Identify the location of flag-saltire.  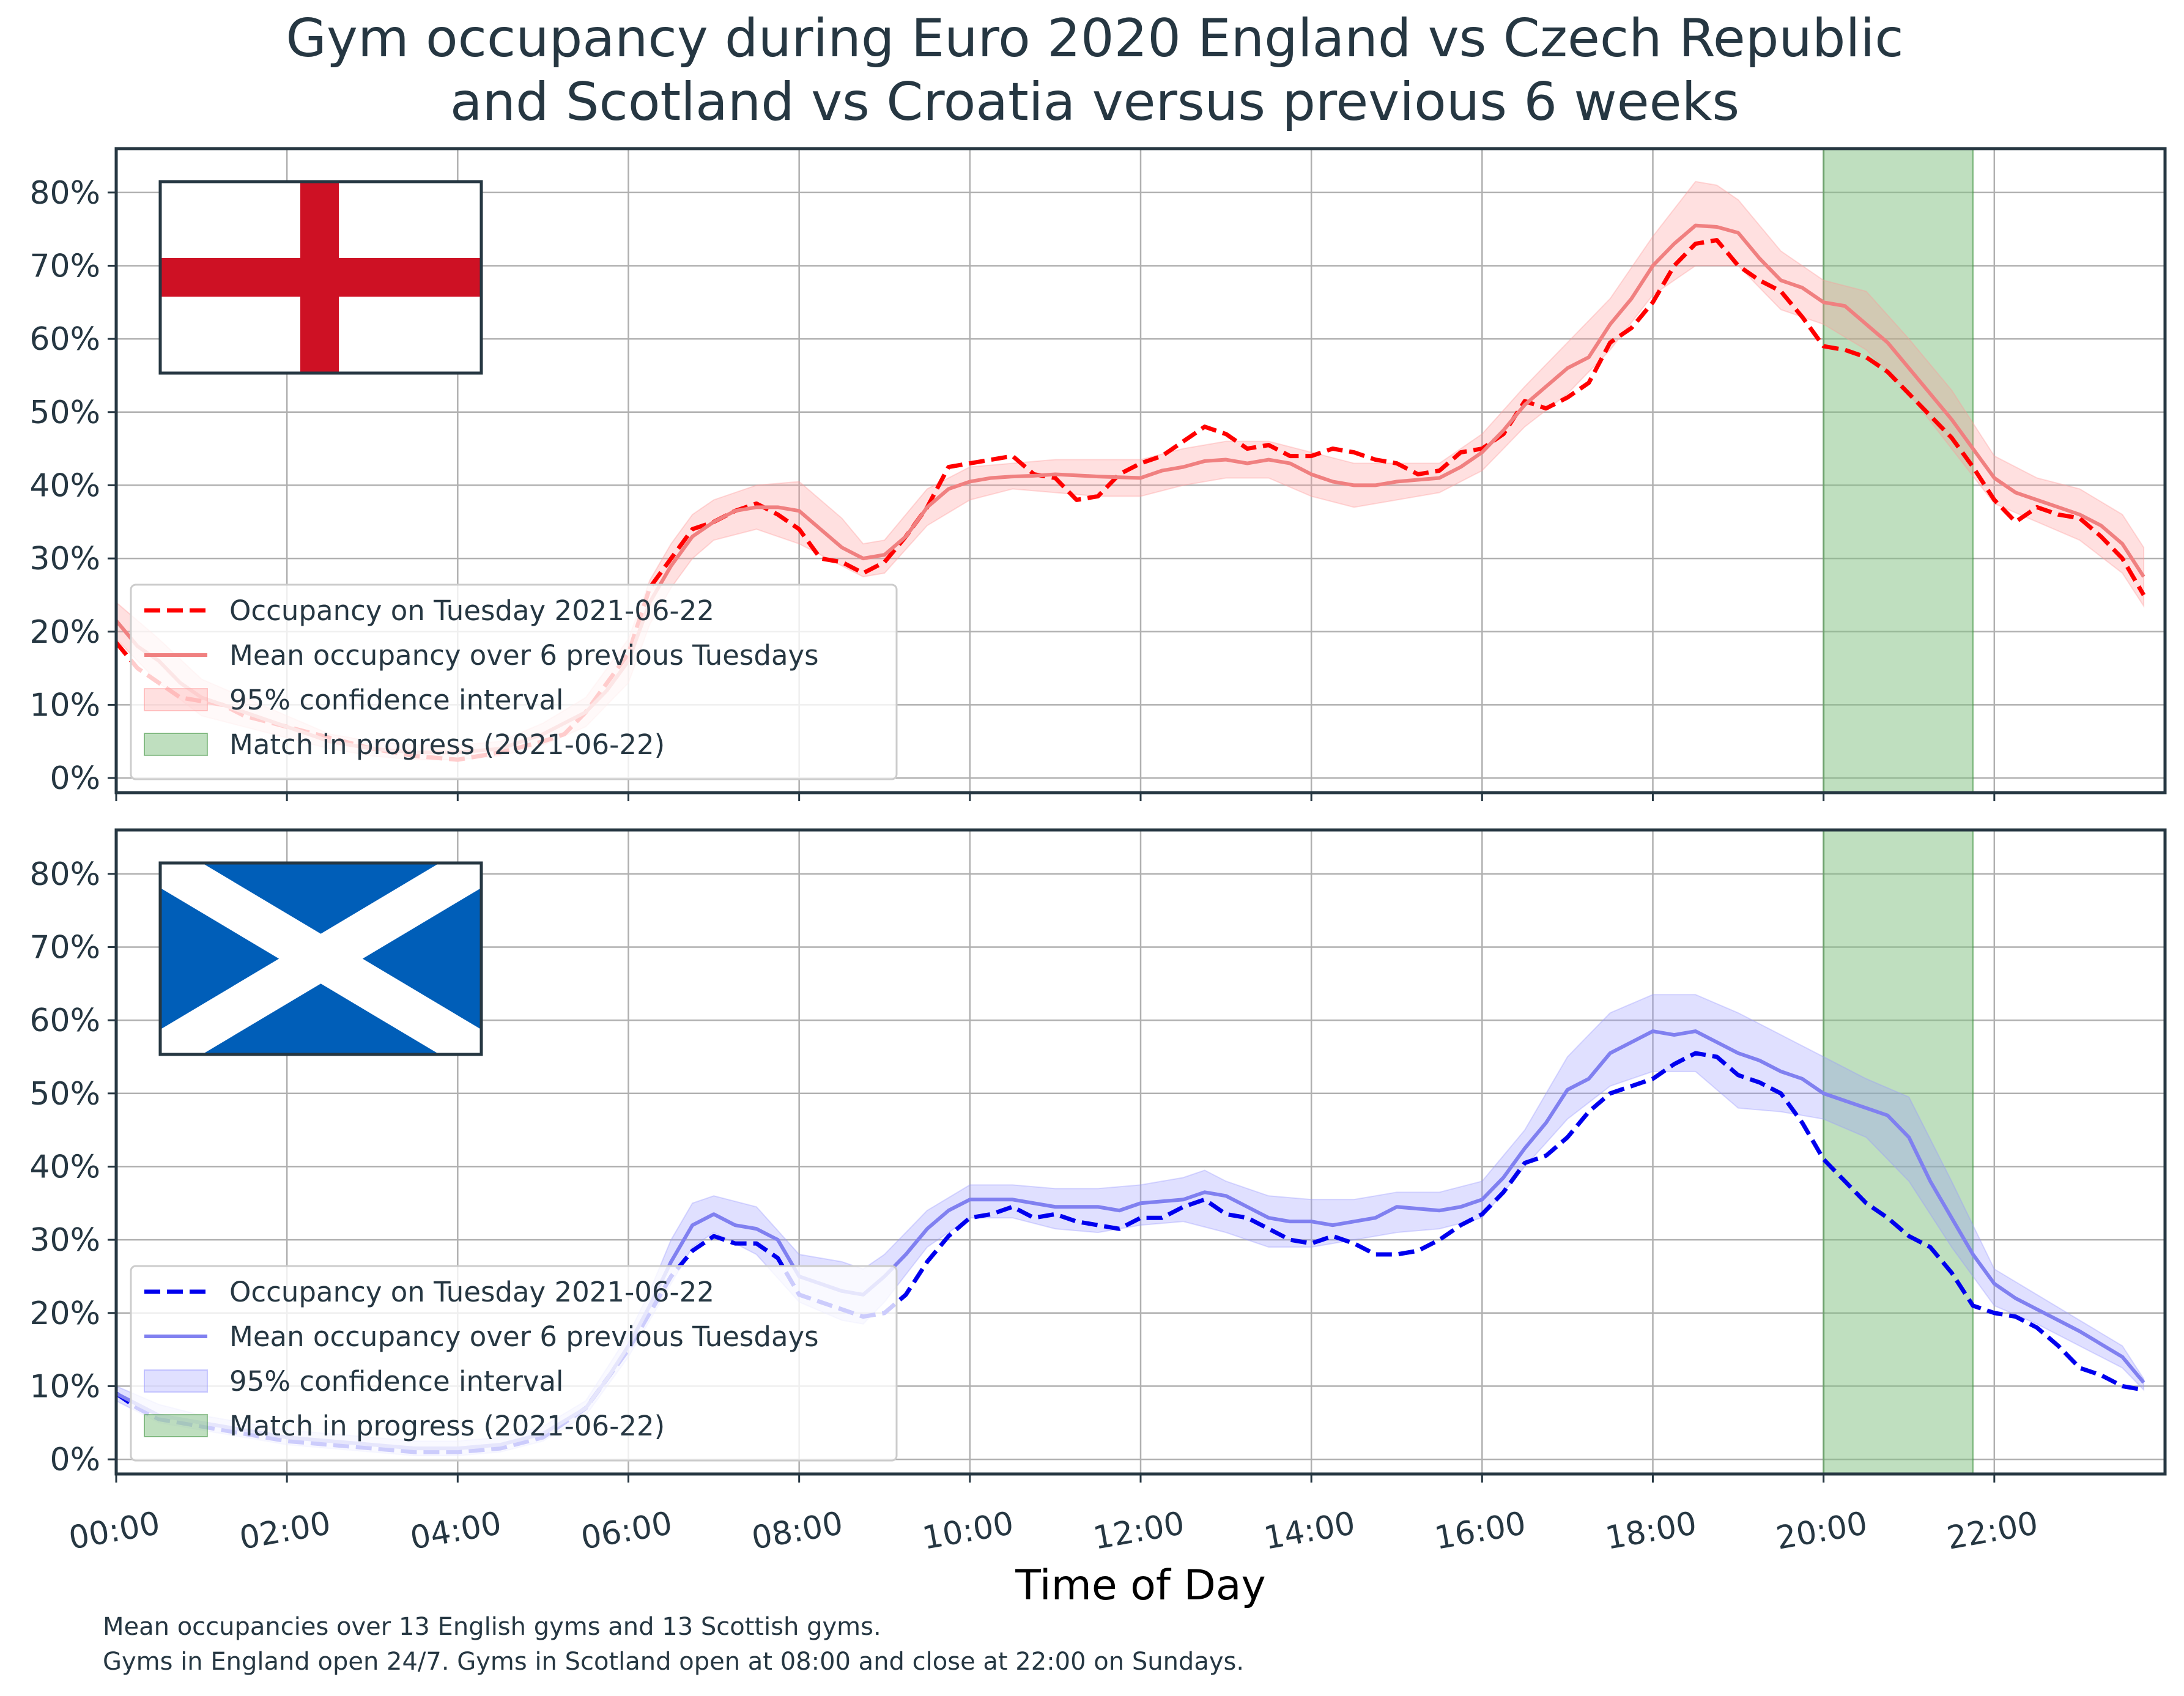
(320, 958).